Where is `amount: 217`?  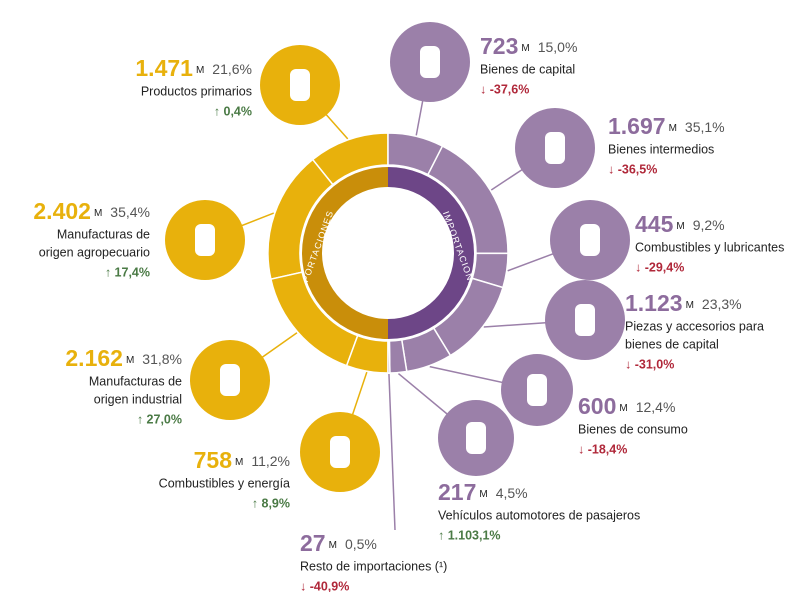 amount: 217 is located at coordinates (457, 492).